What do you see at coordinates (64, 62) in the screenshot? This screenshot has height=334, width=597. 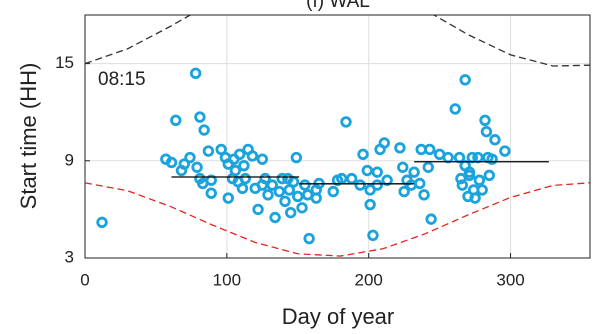 I see `y-tick-label: 15` at bounding box center [64, 62].